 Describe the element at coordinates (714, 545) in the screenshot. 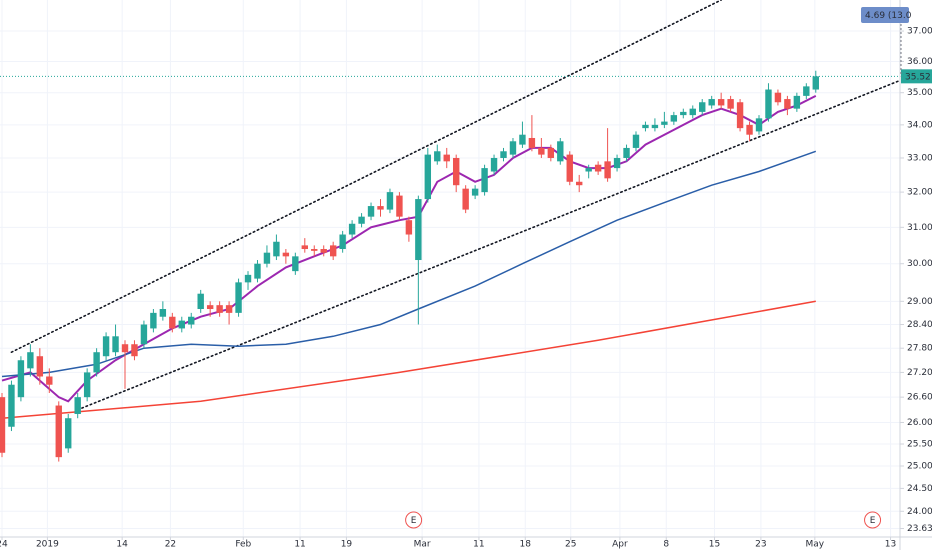

I see `x-tick-label: 15` at that location.